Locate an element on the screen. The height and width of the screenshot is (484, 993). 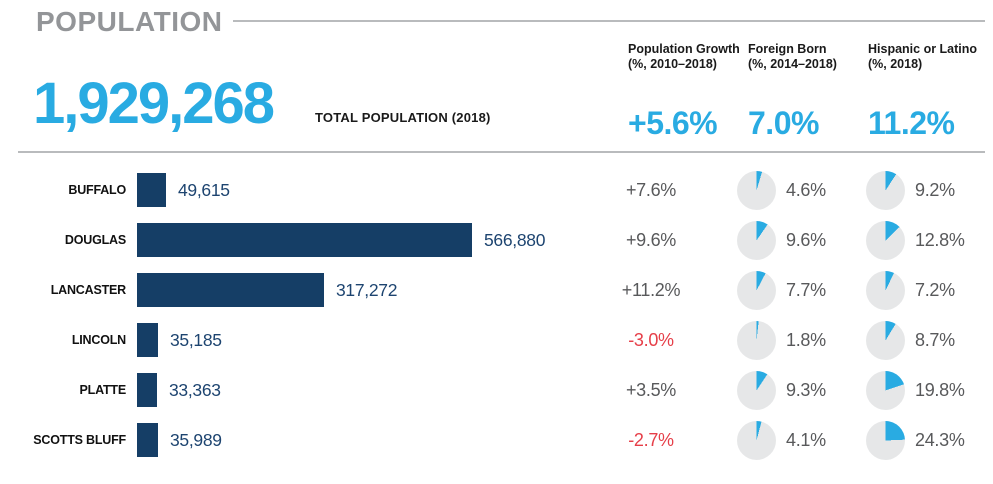
growth-value: +7.6% is located at coordinates (651, 189).